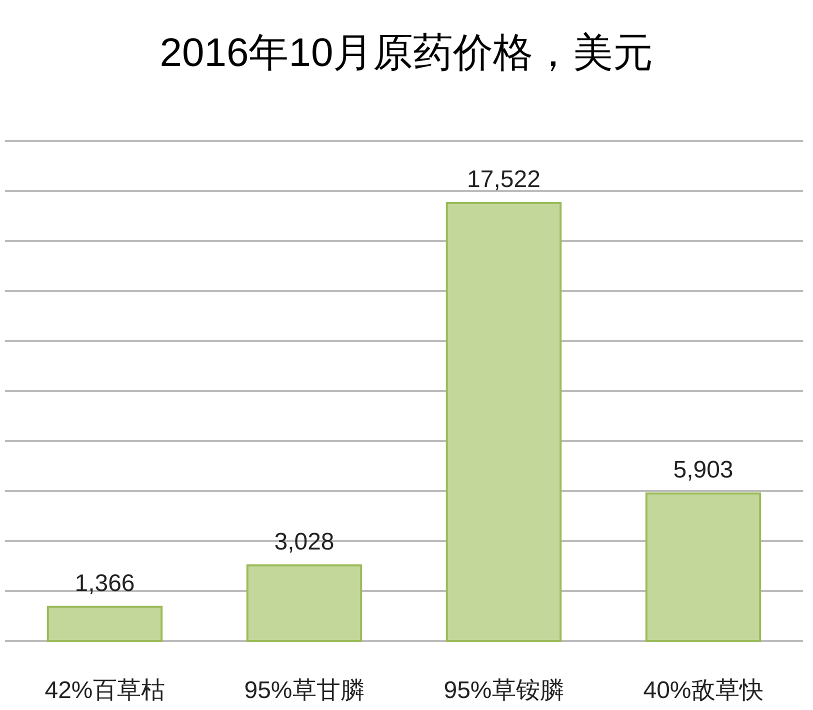 This screenshot has width=813, height=710. I want to click on chart-title: 2016年10月原药价格，美元, so click(407, 53).